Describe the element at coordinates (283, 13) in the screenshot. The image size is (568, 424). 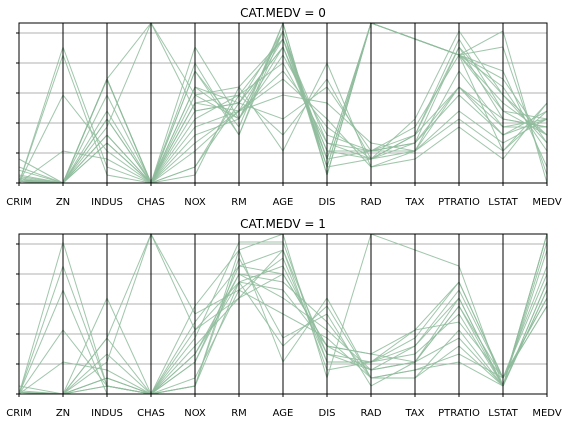
I see `chart-title: CAT.MEDV = 0` at that location.